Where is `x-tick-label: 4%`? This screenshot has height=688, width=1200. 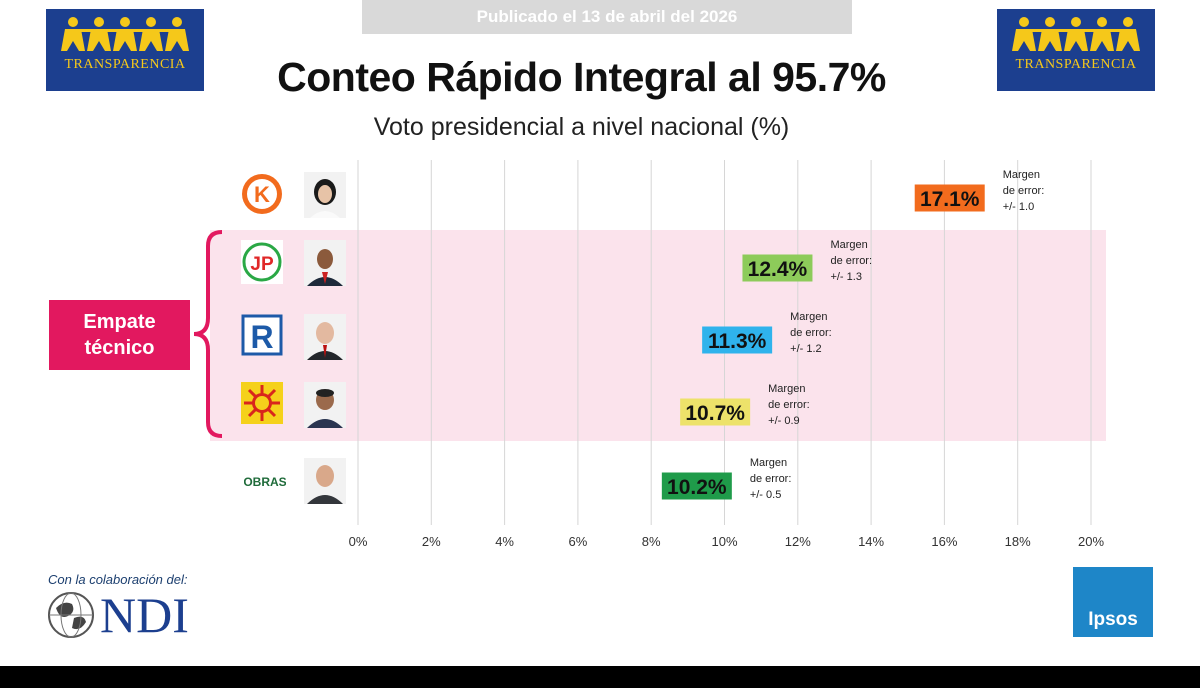 x-tick-label: 4% is located at coordinates (504, 541).